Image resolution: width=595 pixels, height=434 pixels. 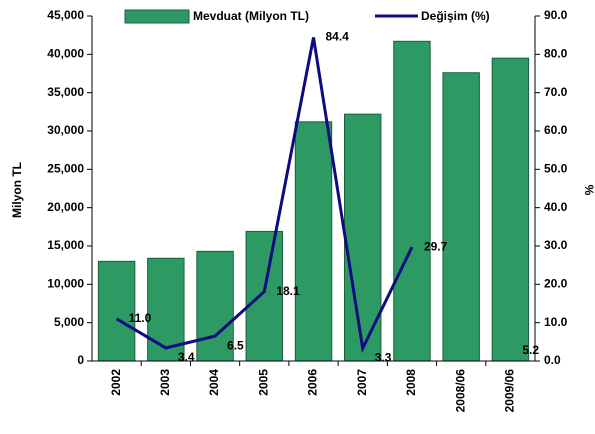 What do you see at coordinates (556, 284) in the screenshot?
I see `y2-tick-label: 20.0` at bounding box center [556, 284].